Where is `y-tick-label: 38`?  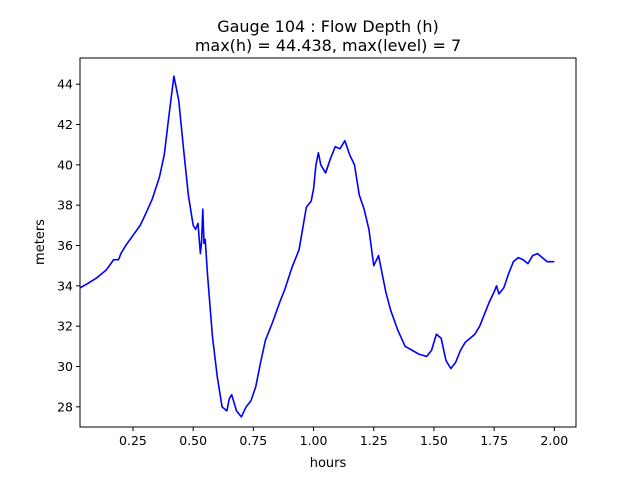
y-tick-label: 38 is located at coordinates (65, 205).